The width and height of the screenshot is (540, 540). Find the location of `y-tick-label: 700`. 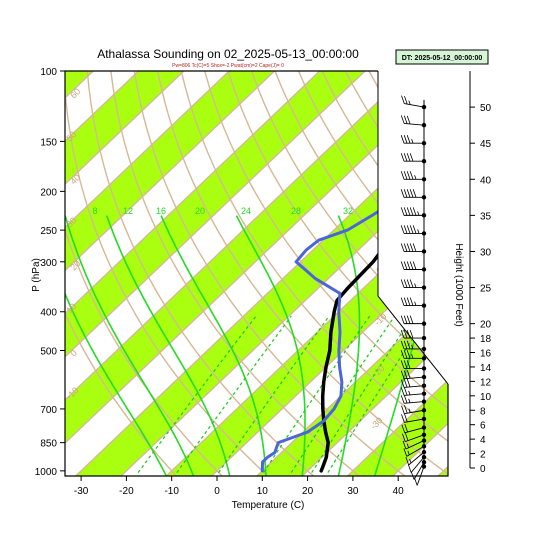

y-tick-label: 700 is located at coordinates (48, 410).